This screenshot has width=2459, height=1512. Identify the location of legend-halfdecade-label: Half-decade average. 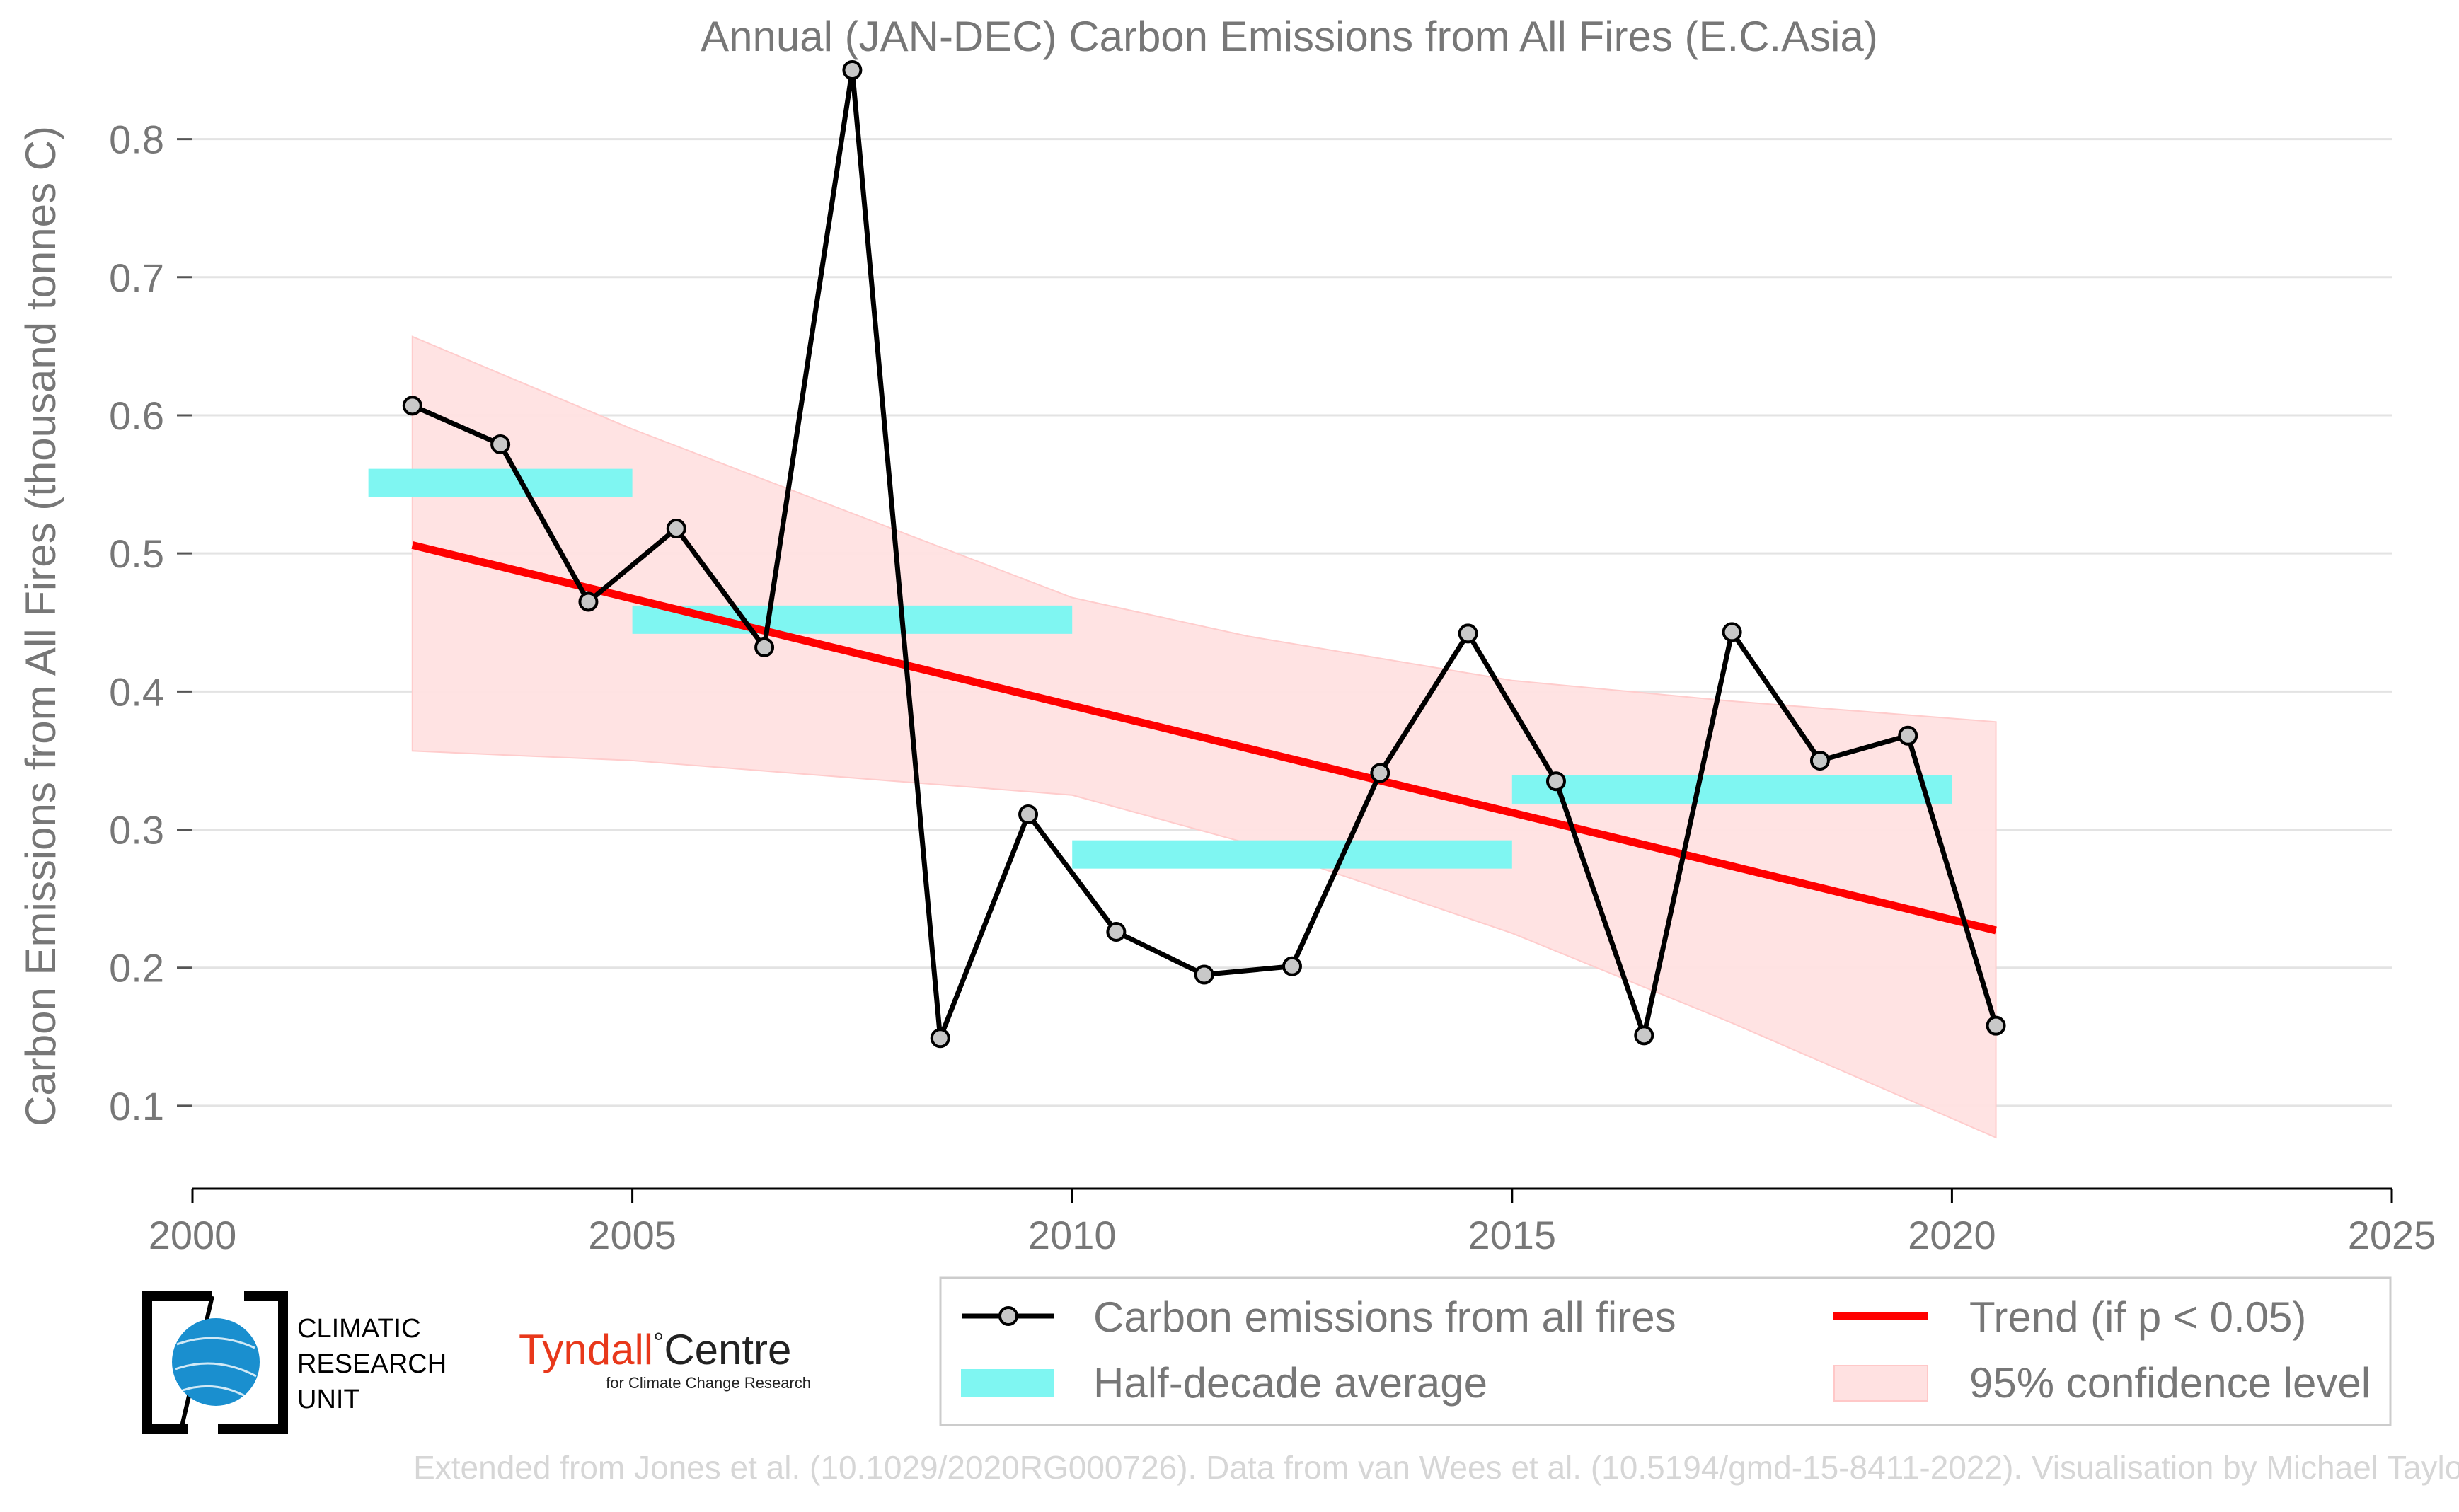
(1290, 1383).